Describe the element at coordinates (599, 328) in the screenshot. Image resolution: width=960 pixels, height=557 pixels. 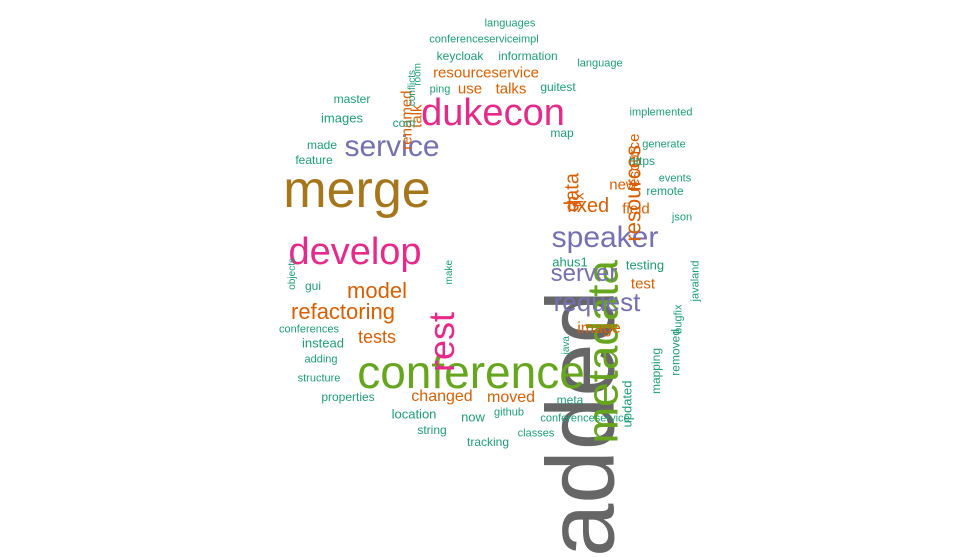
I see `word-image: image` at that location.